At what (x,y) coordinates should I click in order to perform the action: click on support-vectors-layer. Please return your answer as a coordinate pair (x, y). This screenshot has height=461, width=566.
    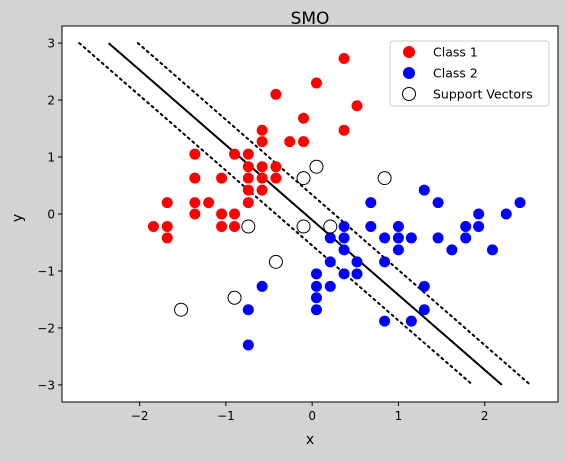
    Looking at the image, I should click on (283, 238).